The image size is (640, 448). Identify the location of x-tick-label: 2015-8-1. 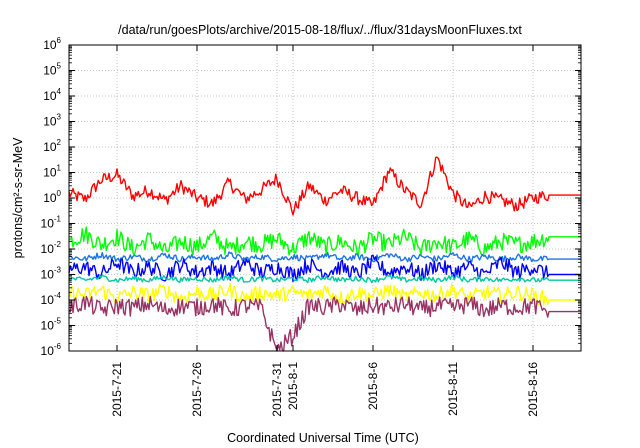
(293, 386).